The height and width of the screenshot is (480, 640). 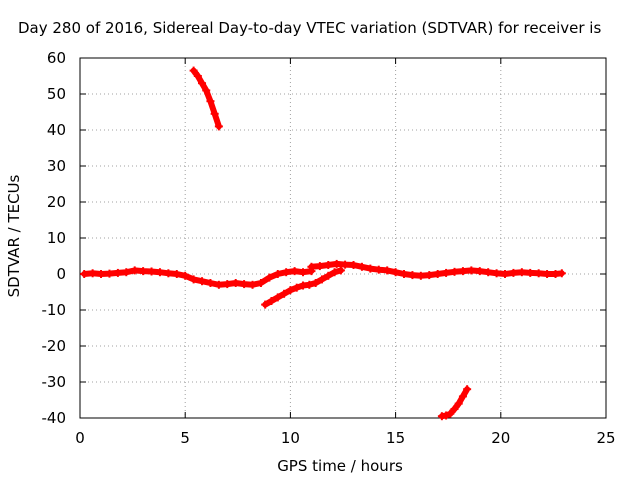 I want to click on y-axis-label: SDTVAR / TECUs, so click(x=14, y=235).